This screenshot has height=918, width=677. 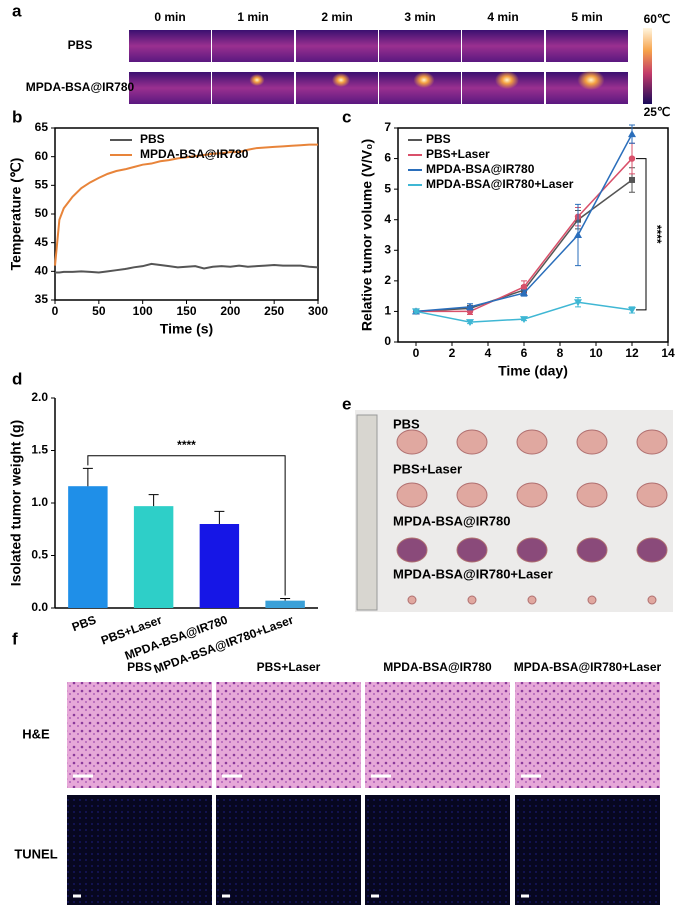 I want to click on panel-label: f, so click(x=15, y=638).